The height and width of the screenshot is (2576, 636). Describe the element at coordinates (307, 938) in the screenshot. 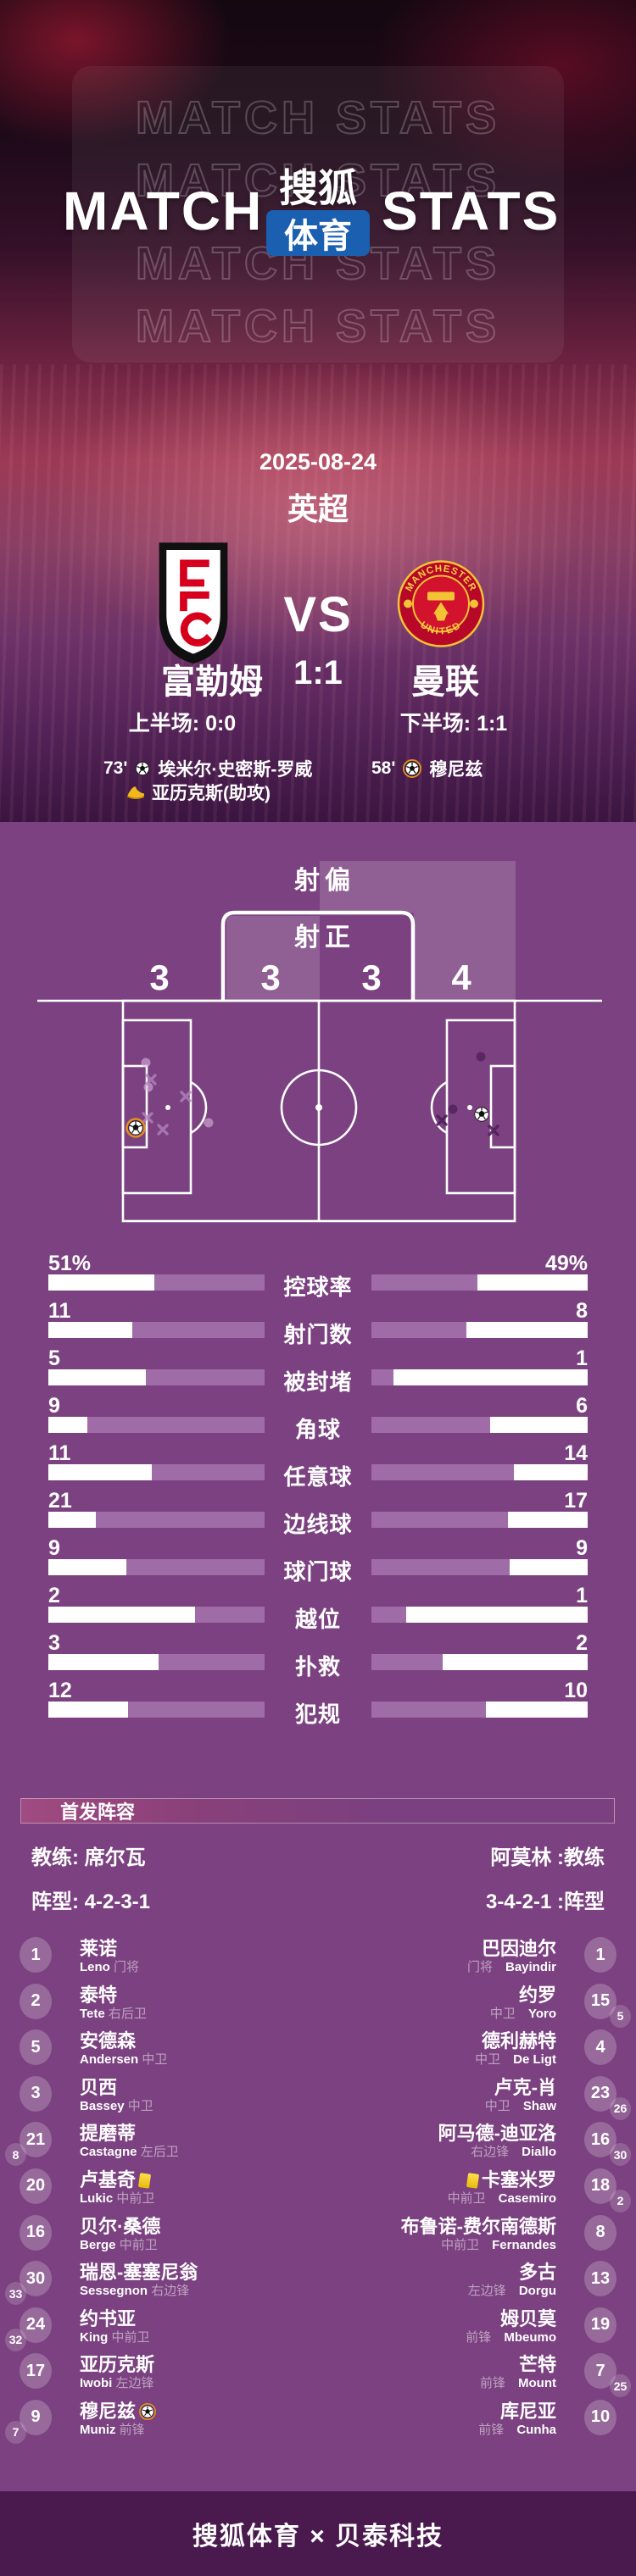

I see `svg-text: 射` at that location.